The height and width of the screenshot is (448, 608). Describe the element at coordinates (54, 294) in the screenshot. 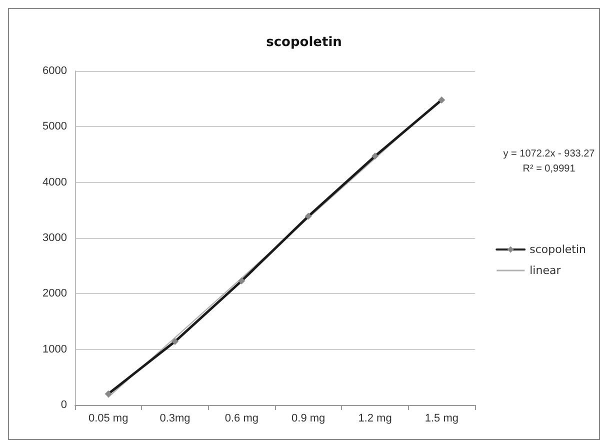

I see `y-tick-label: 2000` at that location.